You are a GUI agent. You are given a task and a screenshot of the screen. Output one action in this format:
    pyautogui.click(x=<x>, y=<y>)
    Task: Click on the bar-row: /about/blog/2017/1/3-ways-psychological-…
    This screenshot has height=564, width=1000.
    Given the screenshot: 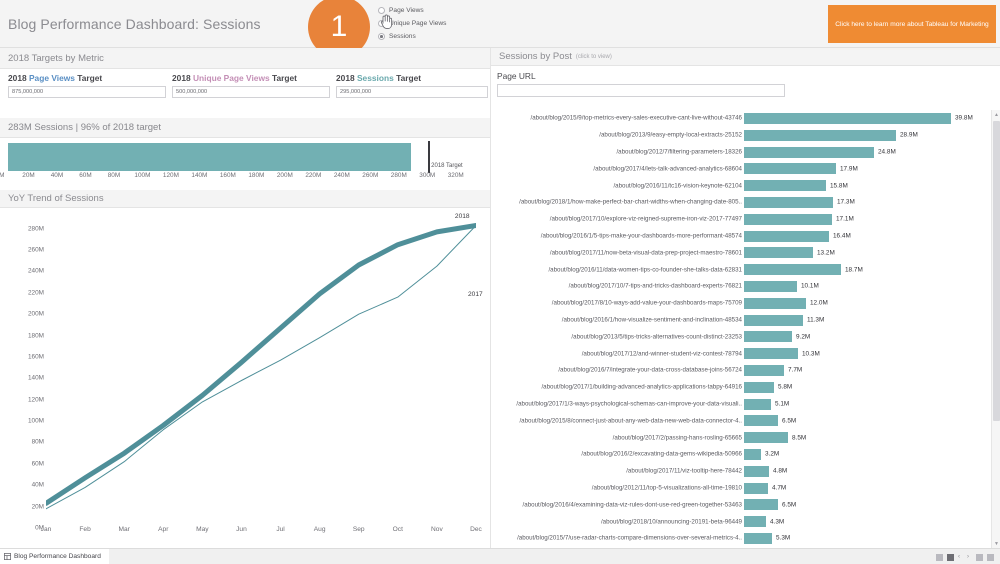 What is the action you would take?
    pyautogui.click(x=745, y=404)
    